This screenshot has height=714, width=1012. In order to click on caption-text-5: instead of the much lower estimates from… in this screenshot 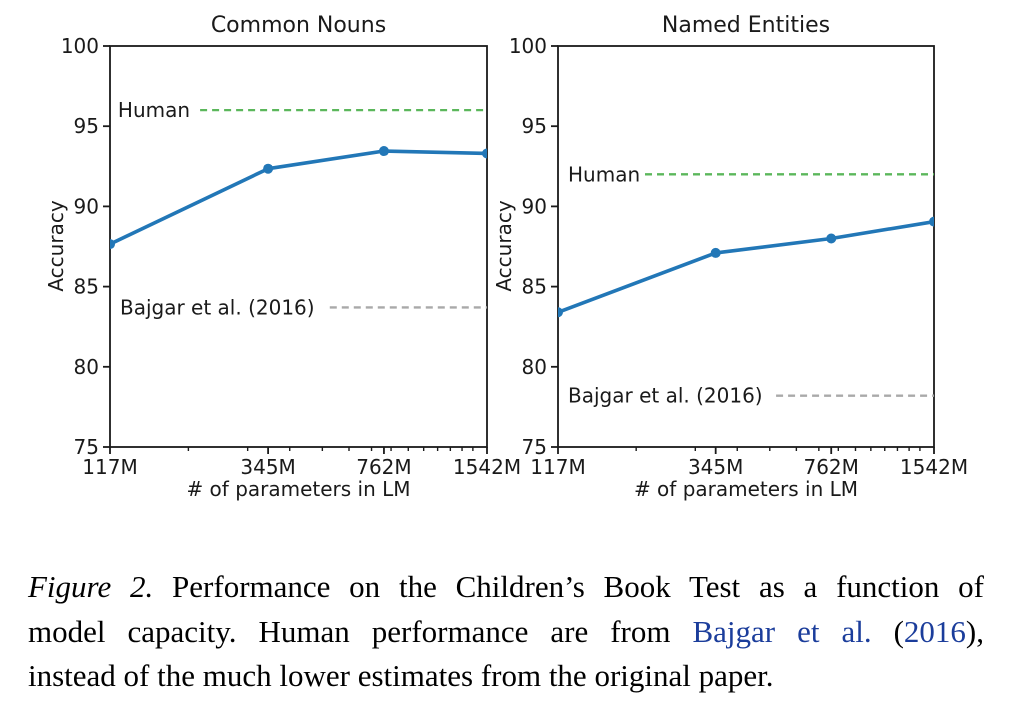, I will do `click(401, 675)`.